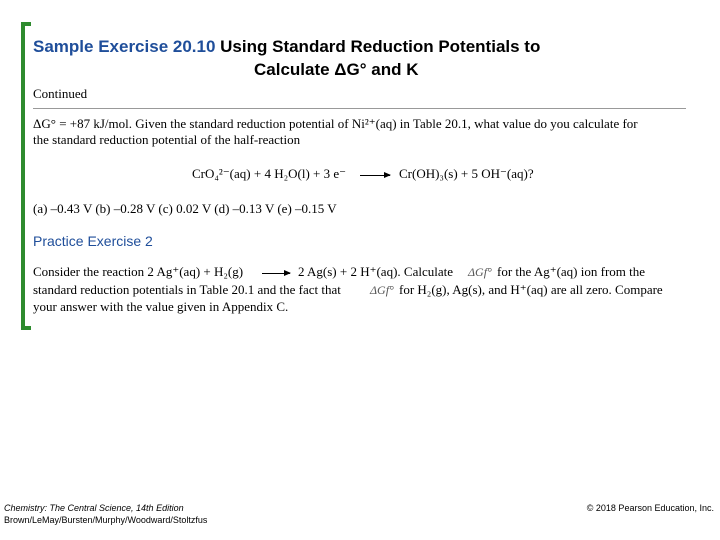 This screenshot has height=540, width=720. What do you see at coordinates (650, 508) in the screenshot?
I see `footer-copyright: © 2018 Pearson Education, Inc.` at bounding box center [650, 508].